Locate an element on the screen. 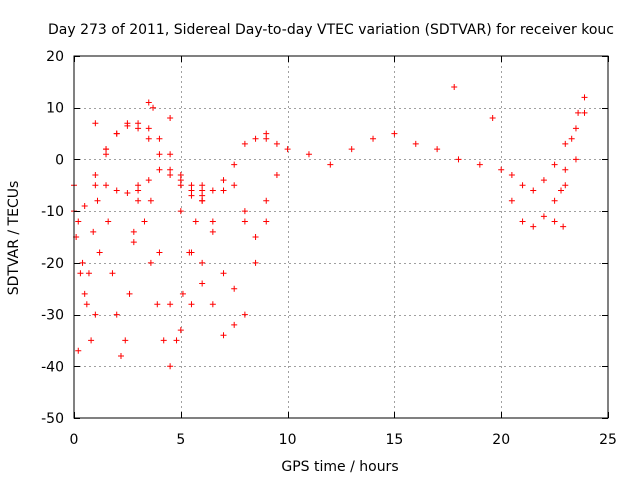 This screenshot has width=640, height=480. series-track-early-a is located at coordinates (87, 263).